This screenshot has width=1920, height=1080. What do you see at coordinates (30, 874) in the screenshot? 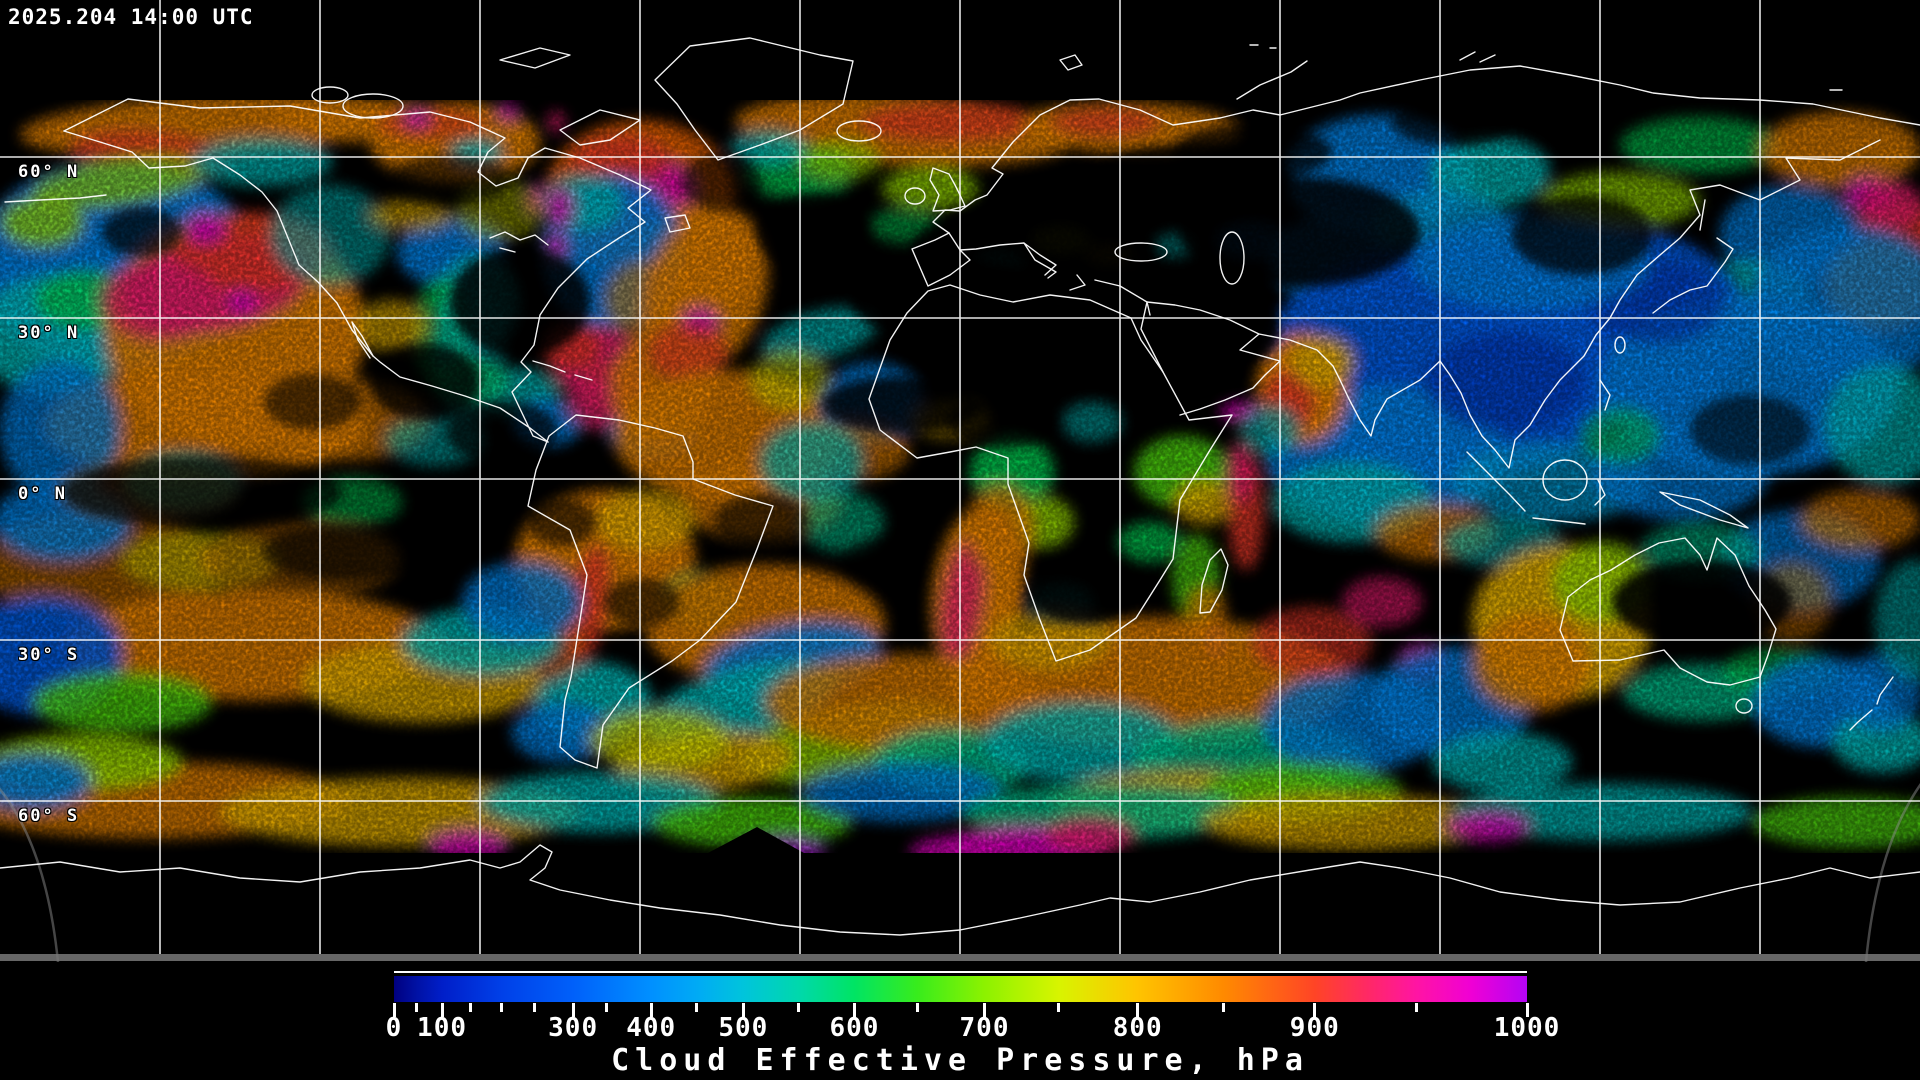
I see `coverage-edge-arc-left` at bounding box center [30, 874].